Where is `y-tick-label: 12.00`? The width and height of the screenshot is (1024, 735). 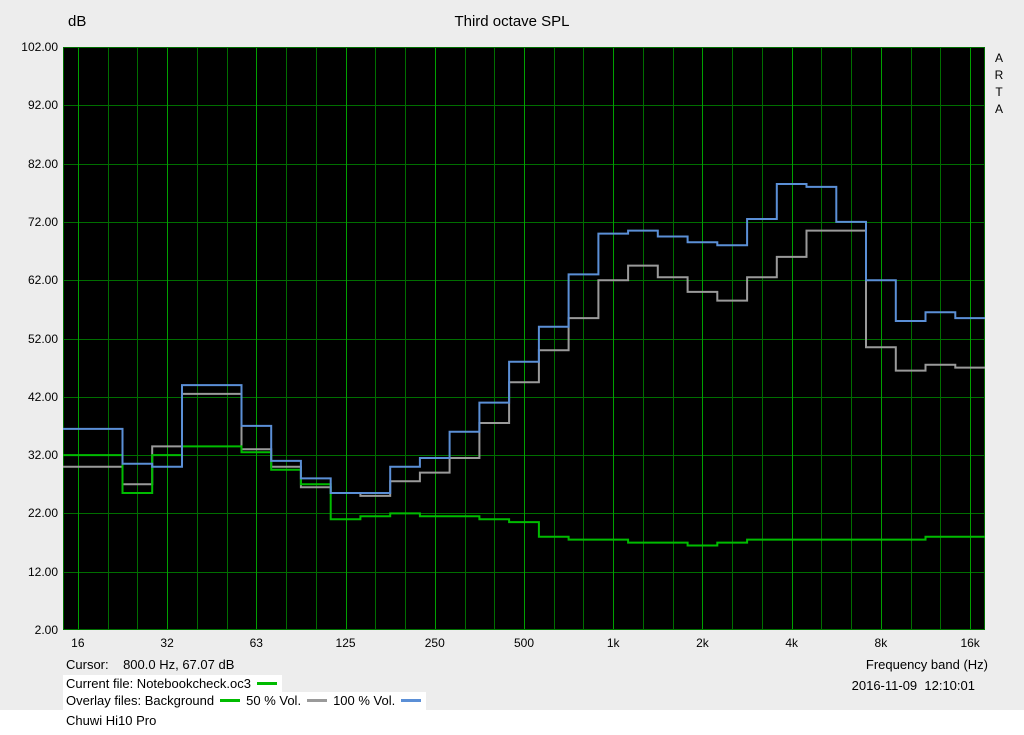 y-tick-label: 12.00 is located at coordinates (42, 571).